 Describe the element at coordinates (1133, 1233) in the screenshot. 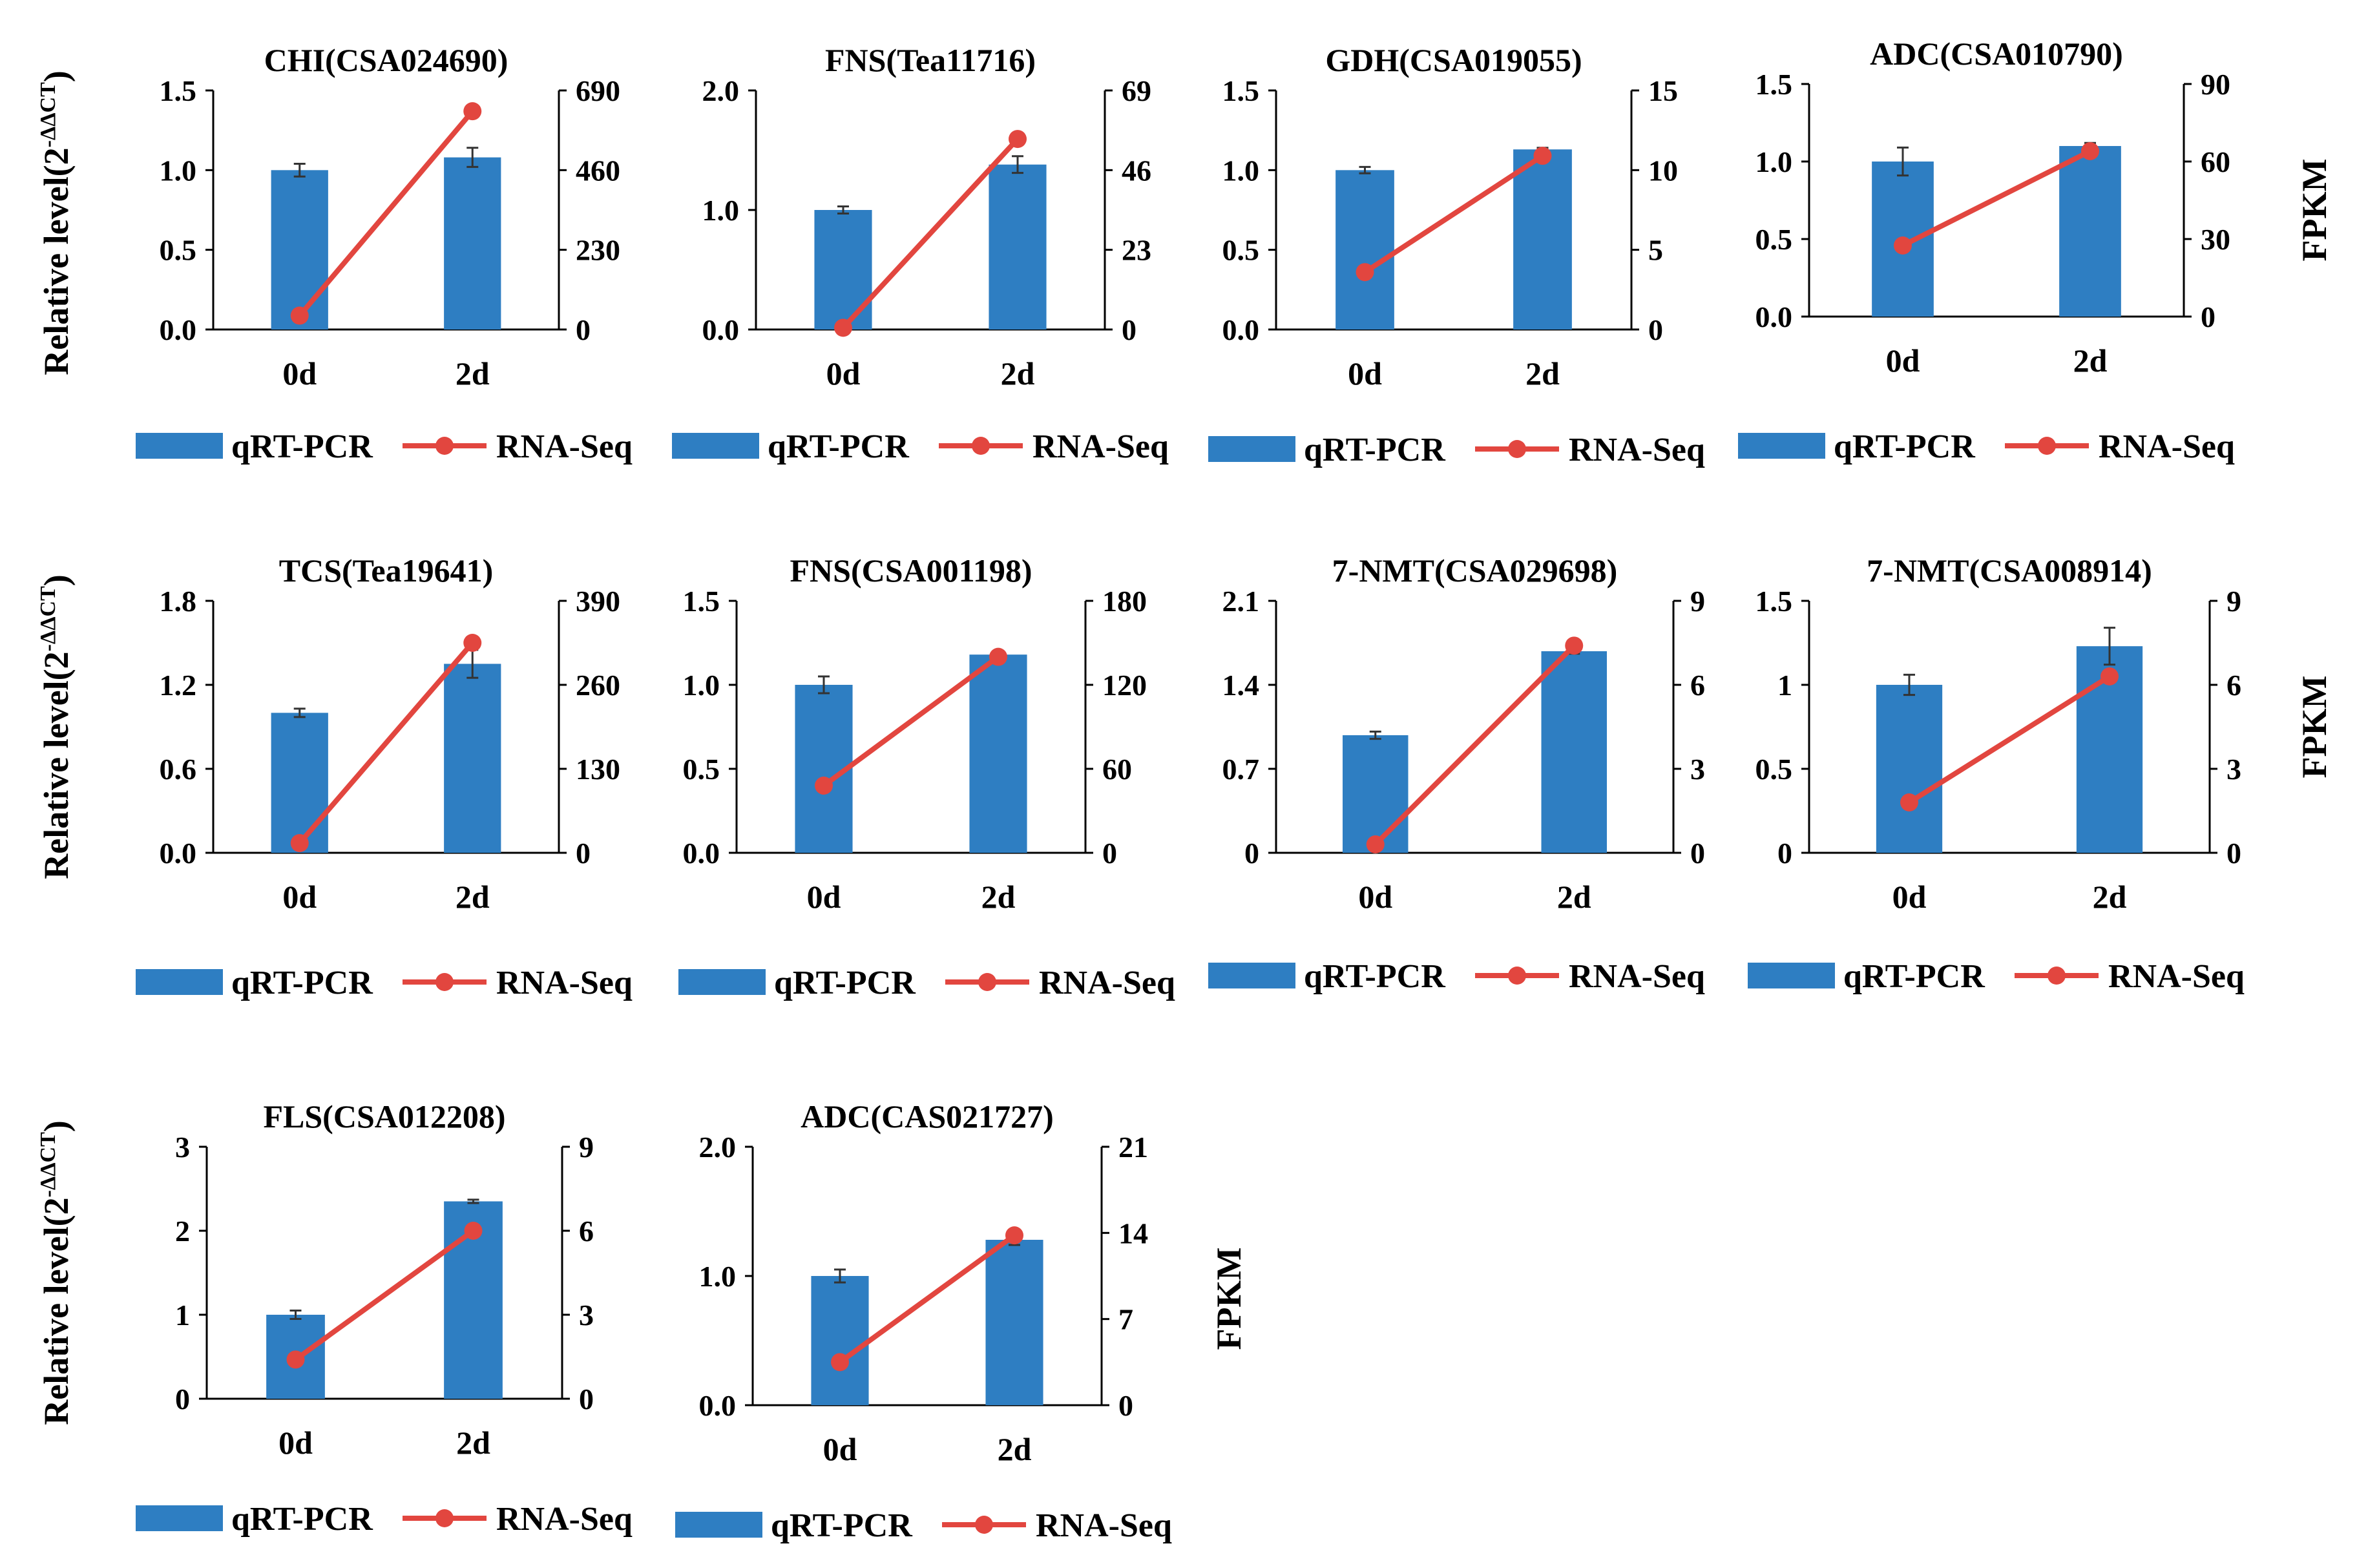

I see `right-tick-label: 14` at that location.